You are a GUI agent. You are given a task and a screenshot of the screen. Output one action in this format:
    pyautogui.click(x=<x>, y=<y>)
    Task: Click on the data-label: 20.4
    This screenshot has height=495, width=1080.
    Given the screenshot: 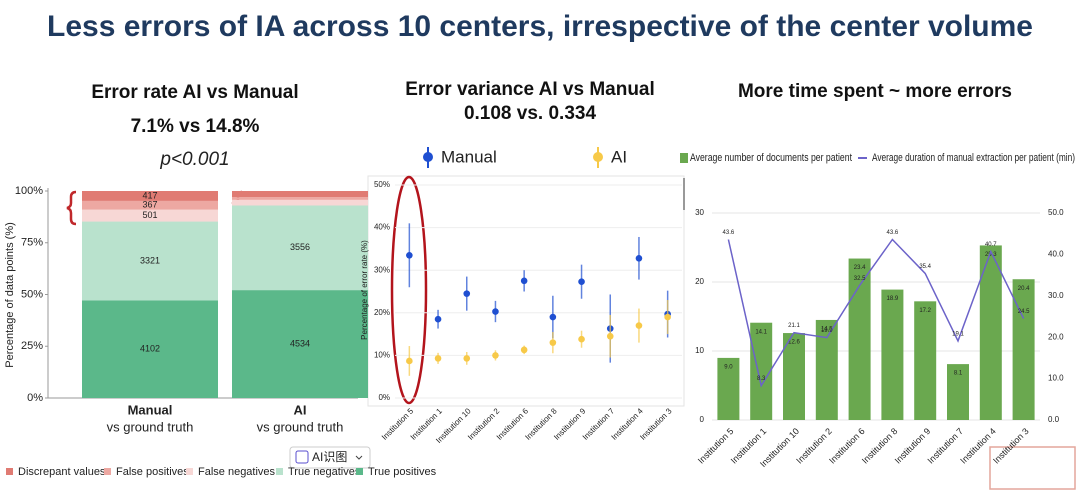 What is the action you would take?
    pyautogui.click(x=1024, y=289)
    